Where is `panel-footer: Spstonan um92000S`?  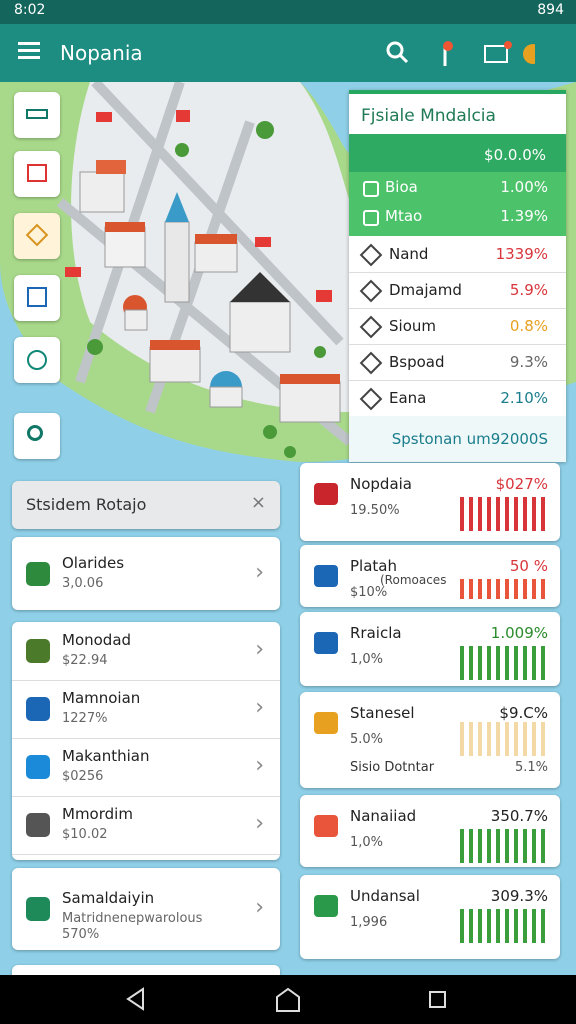
panel-footer: Spstonan um92000S is located at coordinates (457, 439).